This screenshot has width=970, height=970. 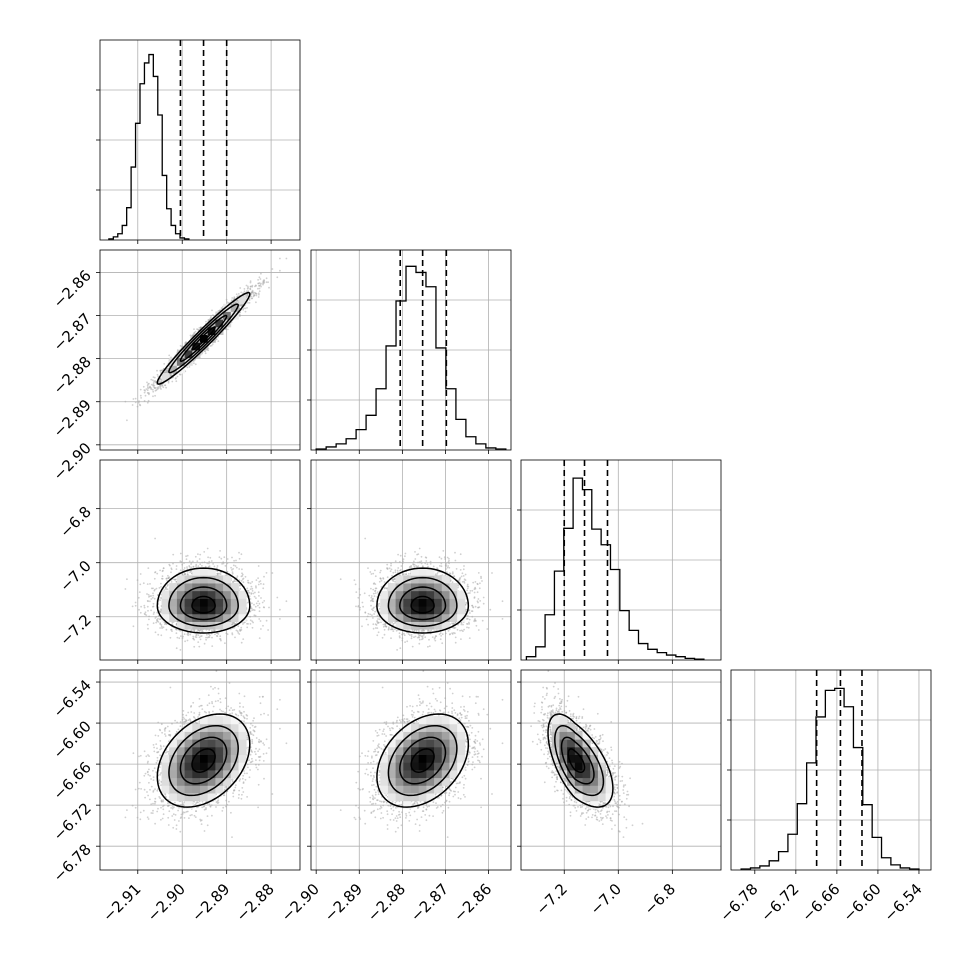 I want to click on x-tick-label: −6.78, so click(x=738, y=902).